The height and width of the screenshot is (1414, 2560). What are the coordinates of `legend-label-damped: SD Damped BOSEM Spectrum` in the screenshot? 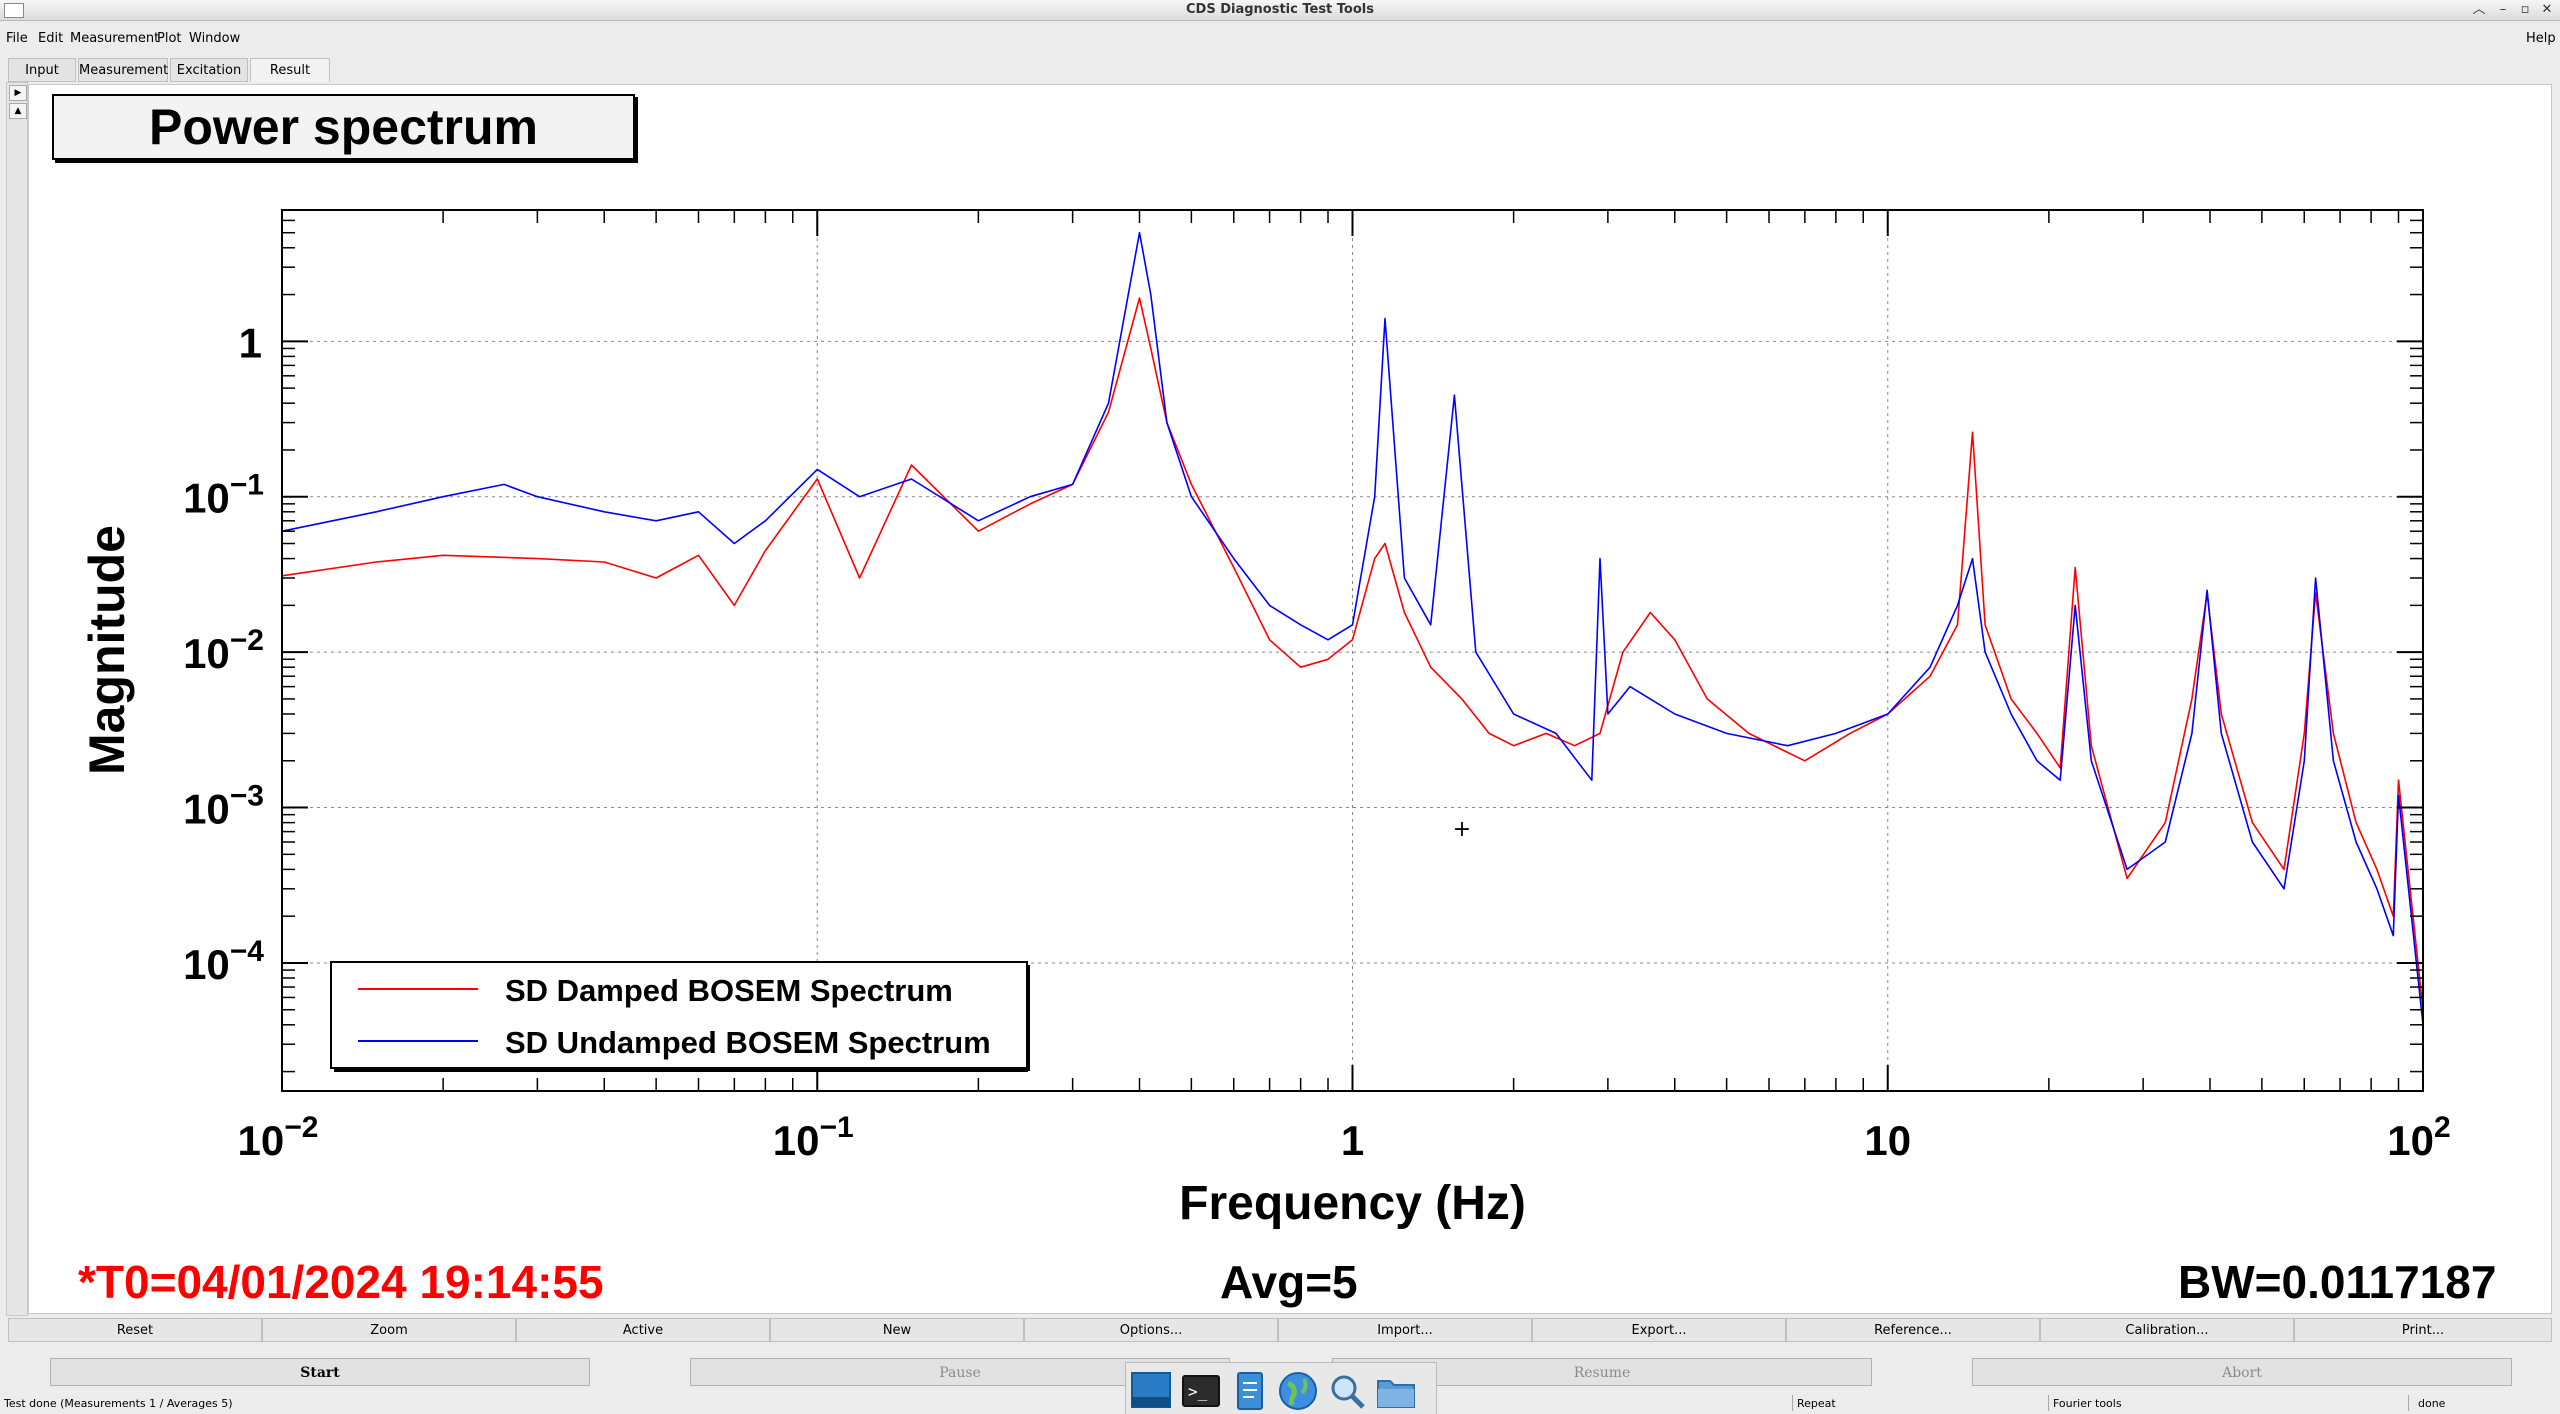 It's located at (729, 990).